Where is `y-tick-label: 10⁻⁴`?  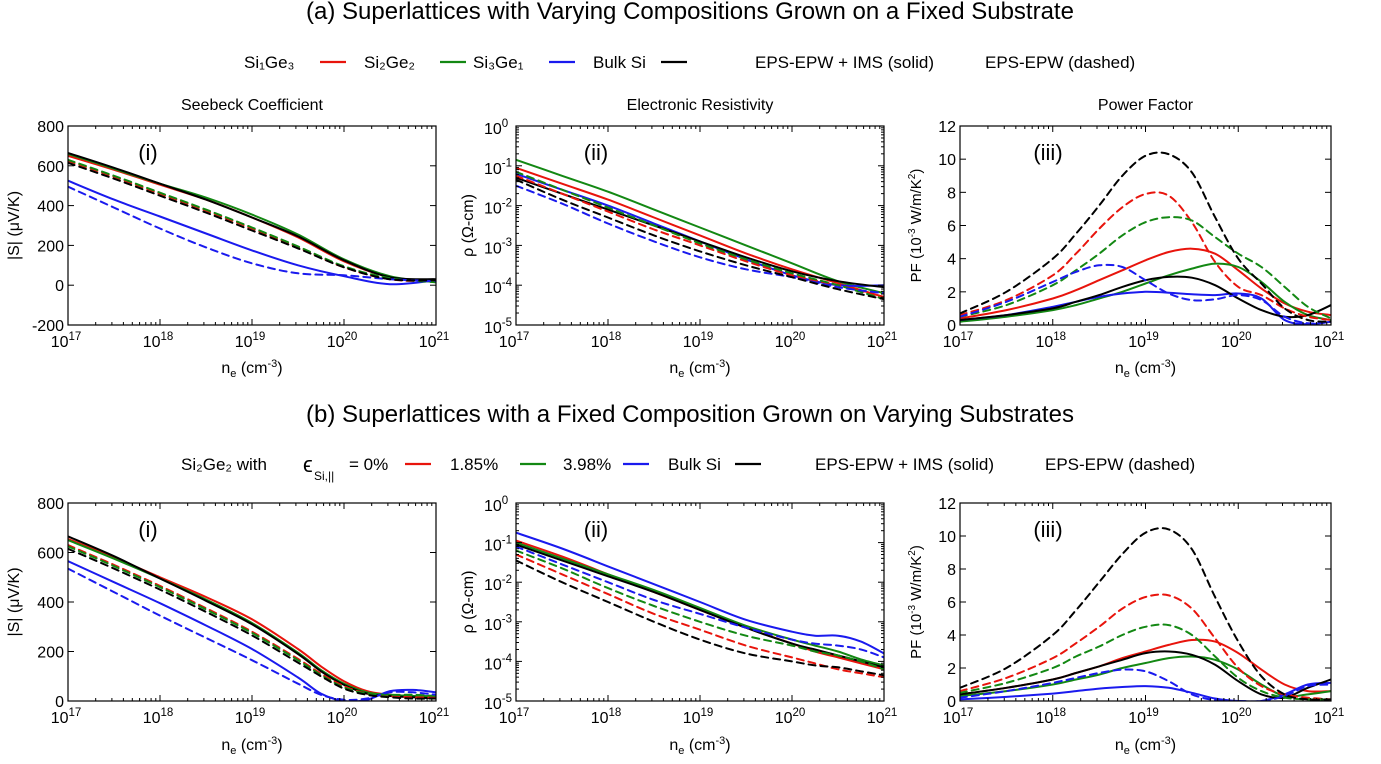 y-tick-label: 10⁻⁴ is located at coordinates (498, 663).